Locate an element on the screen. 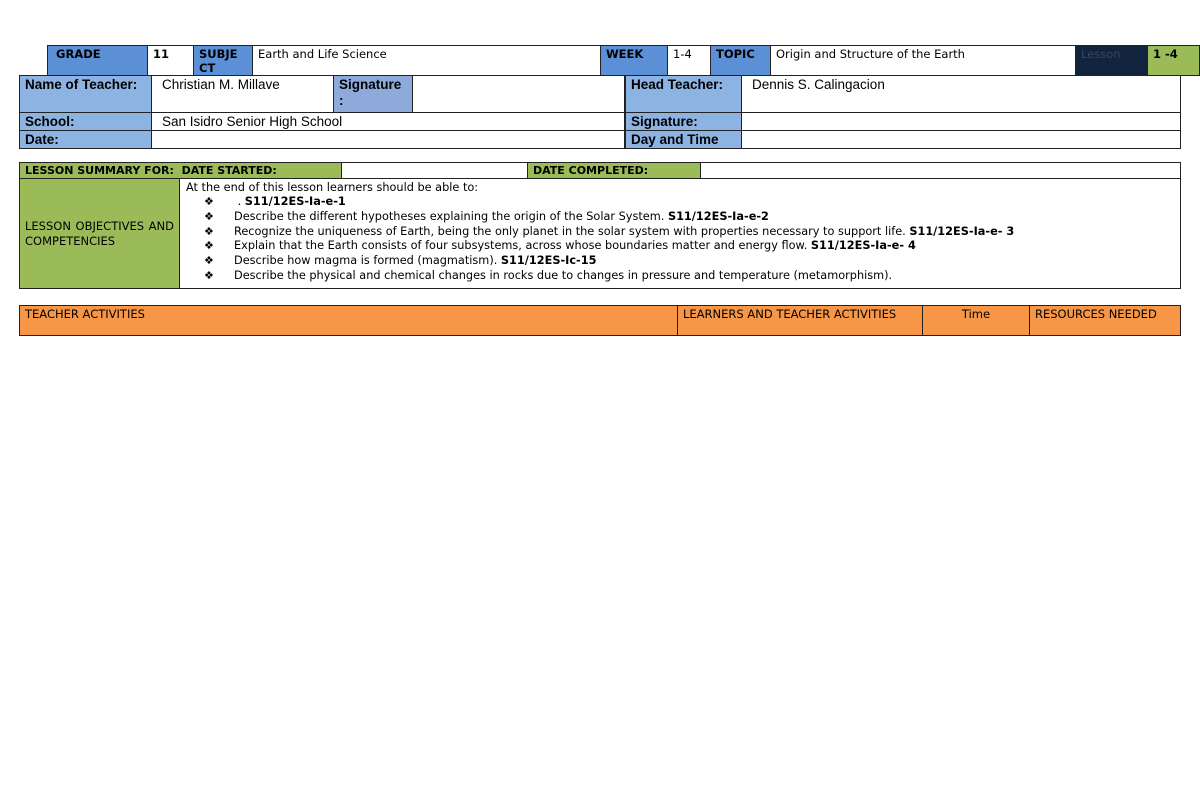 The image size is (1200, 785). signature-label: Signature : is located at coordinates (373, 94).